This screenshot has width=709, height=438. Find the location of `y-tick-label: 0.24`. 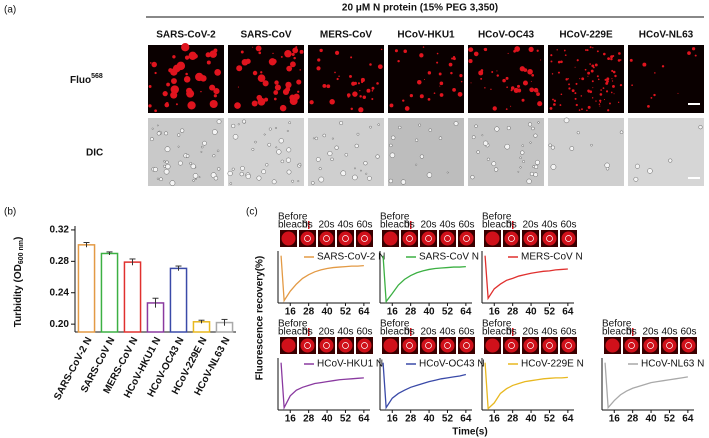

y-tick-label: 0.24 is located at coordinates (60, 292).